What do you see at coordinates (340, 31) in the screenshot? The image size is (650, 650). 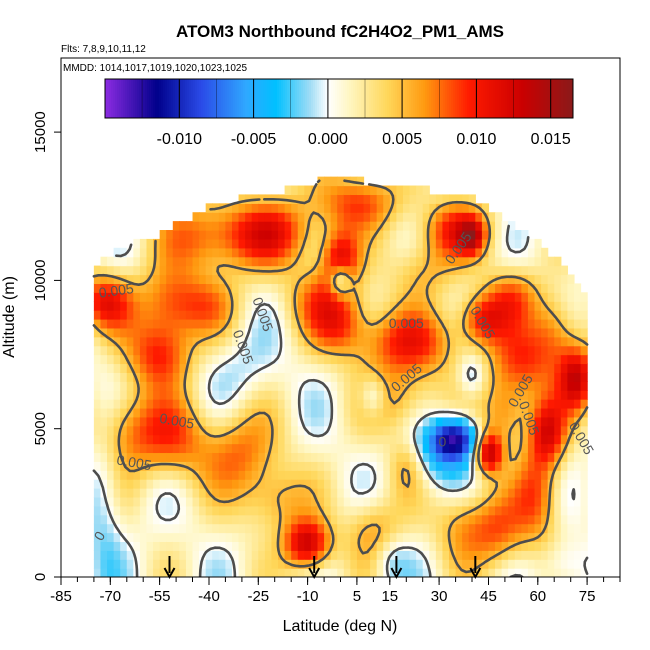 I see `chart-title: ATOM3 Northbound fC2H4O2_PM1_AMS` at bounding box center [340, 31].